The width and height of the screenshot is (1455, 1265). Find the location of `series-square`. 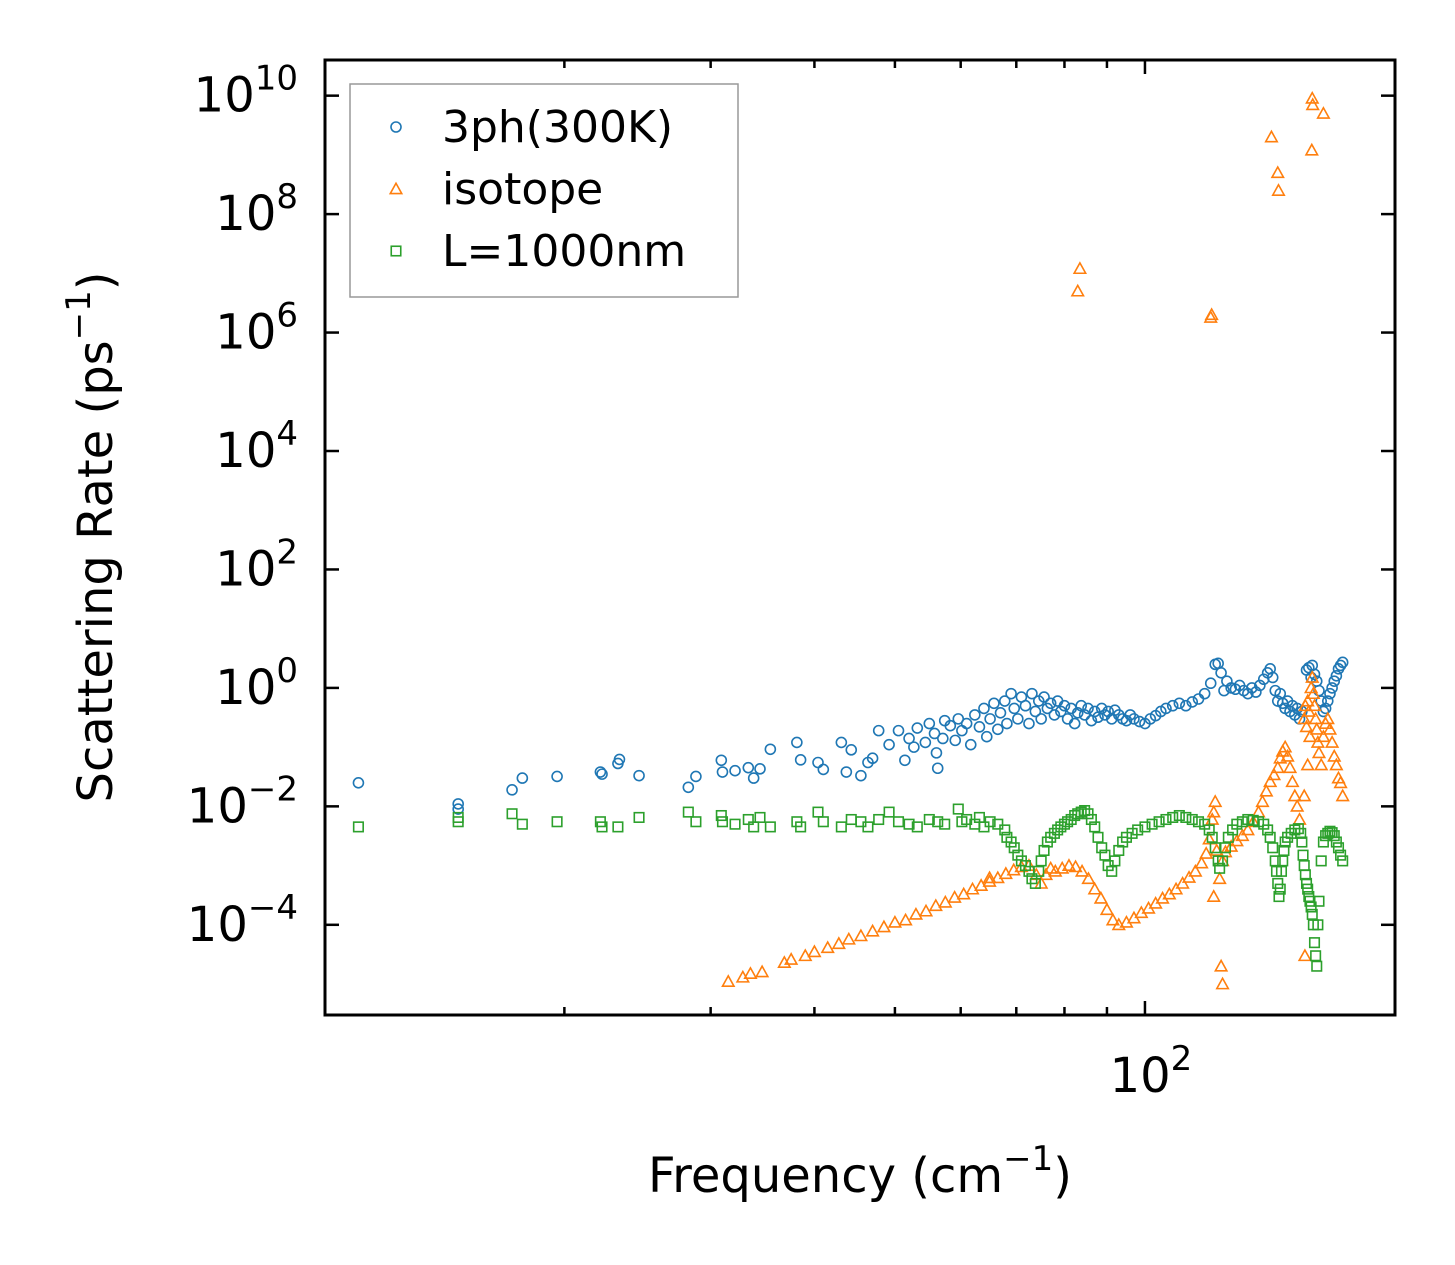

series-square is located at coordinates (850, 887).